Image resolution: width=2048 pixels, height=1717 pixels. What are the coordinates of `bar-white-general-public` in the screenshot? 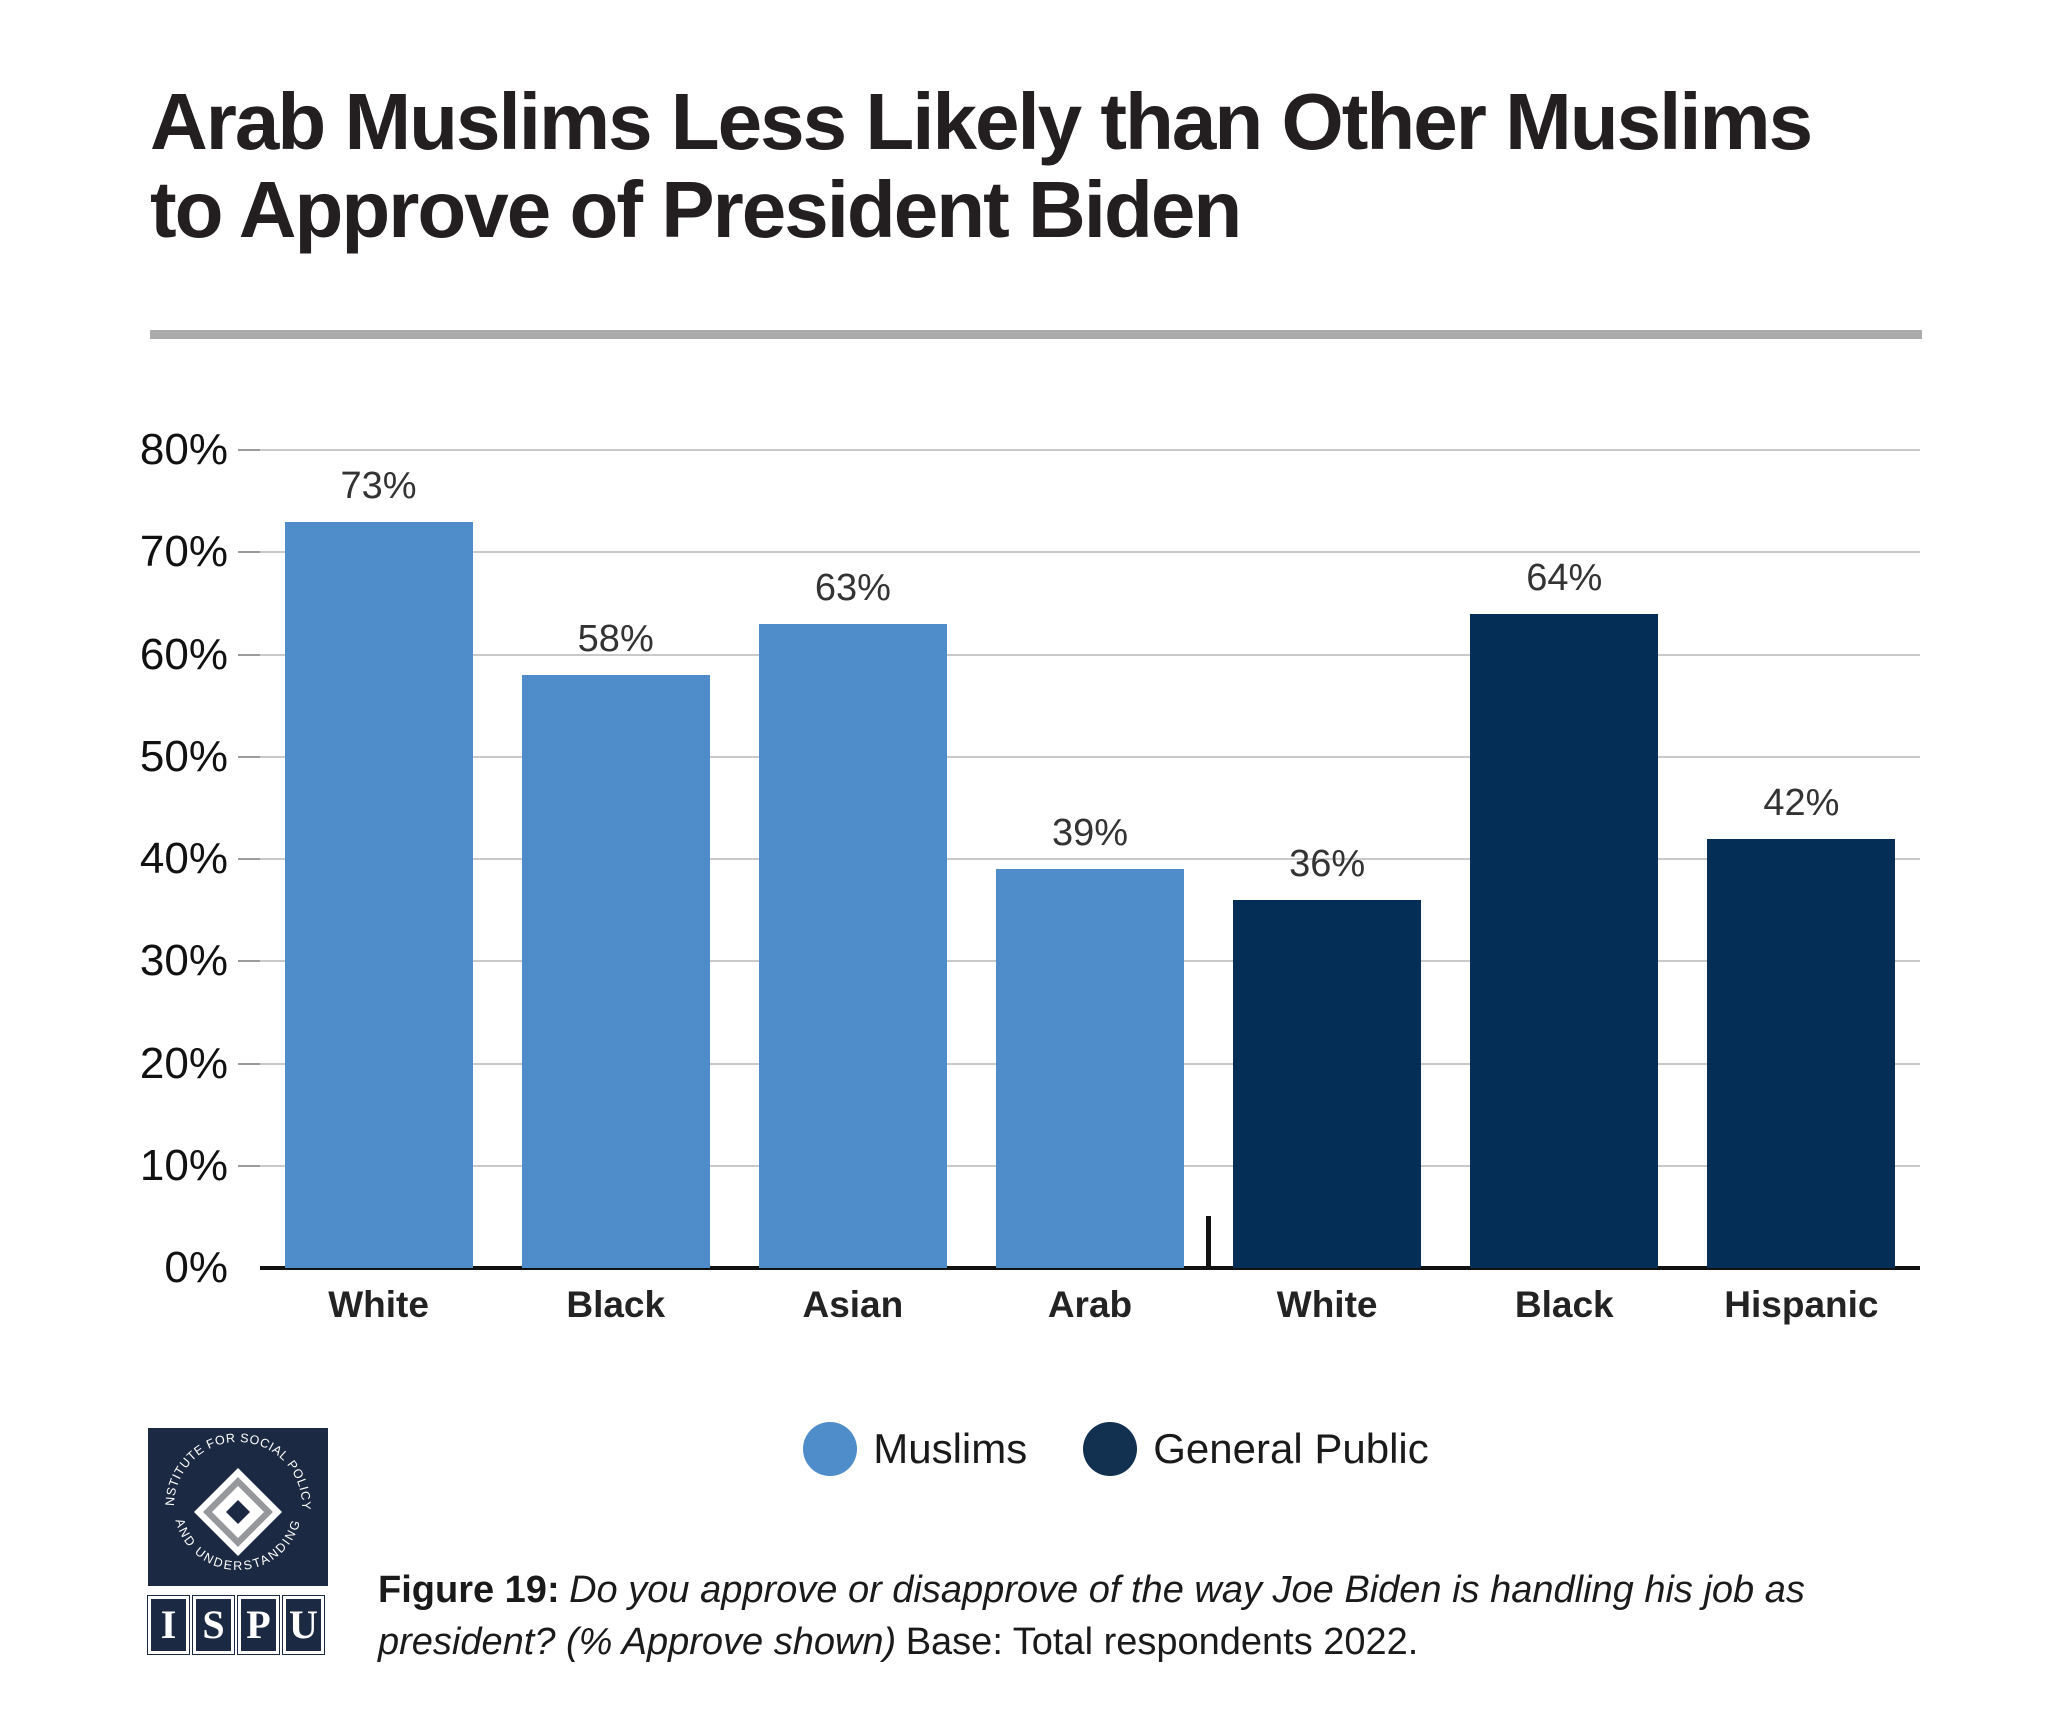 It's located at (1327, 1083).